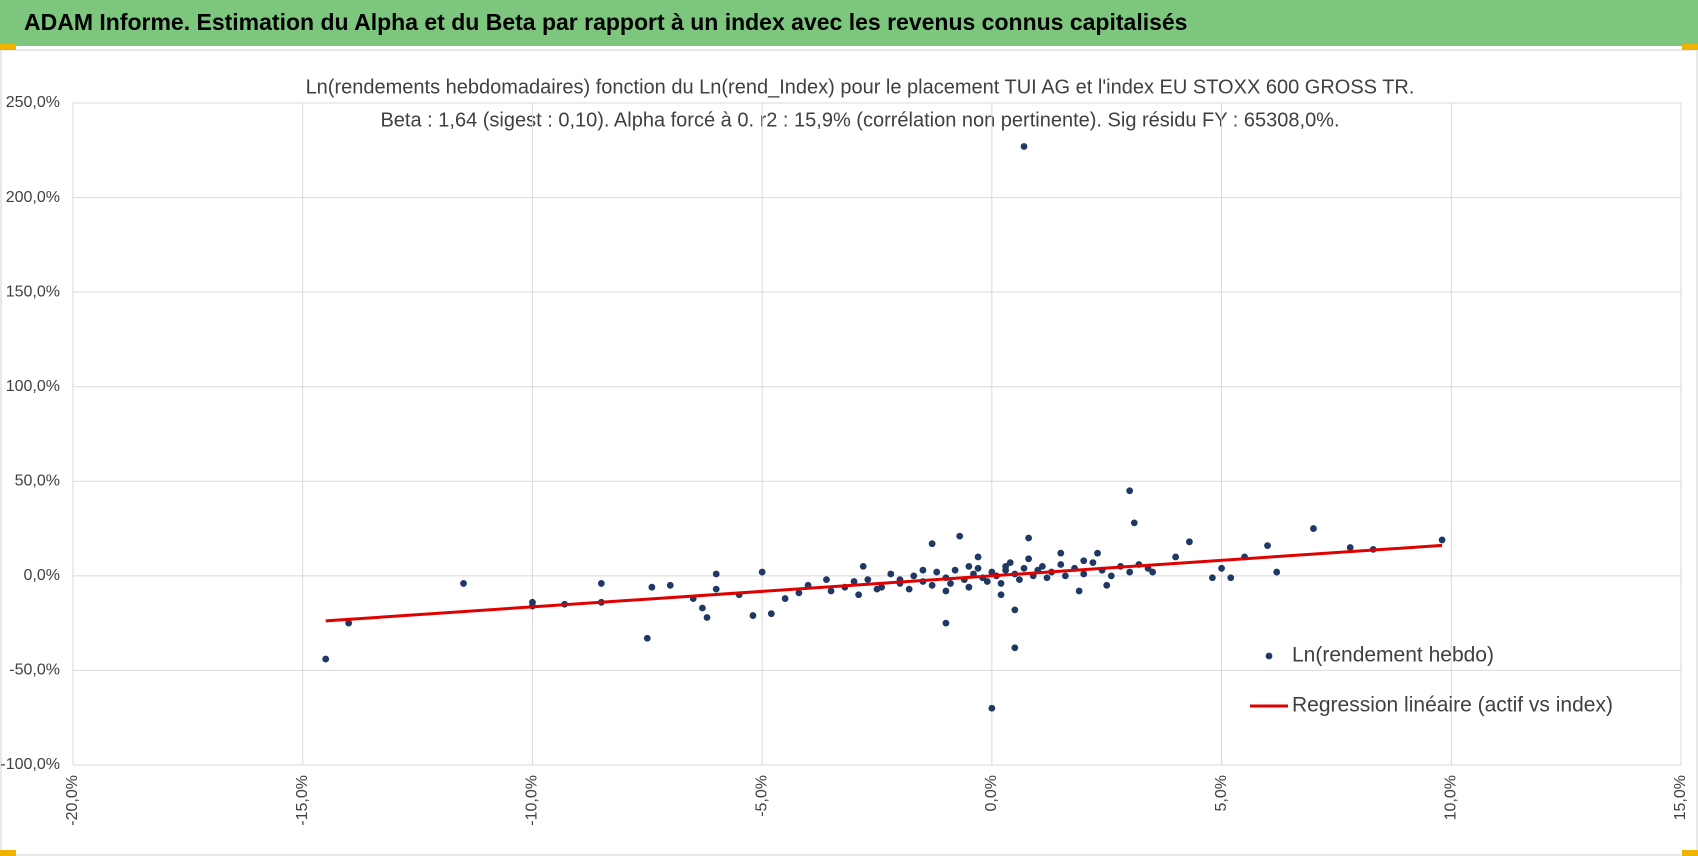 Image resolution: width=1698 pixels, height=856 pixels. What do you see at coordinates (34, 670) in the screenshot?
I see `y-tick-label: -50,0%` at bounding box center [34, 670].